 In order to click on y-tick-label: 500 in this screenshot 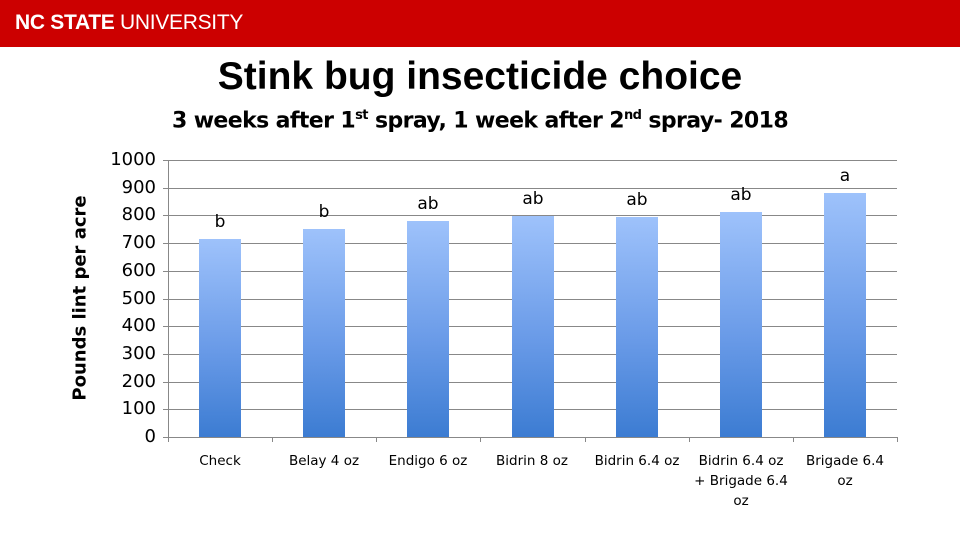, I will do `click(138, 298)`.